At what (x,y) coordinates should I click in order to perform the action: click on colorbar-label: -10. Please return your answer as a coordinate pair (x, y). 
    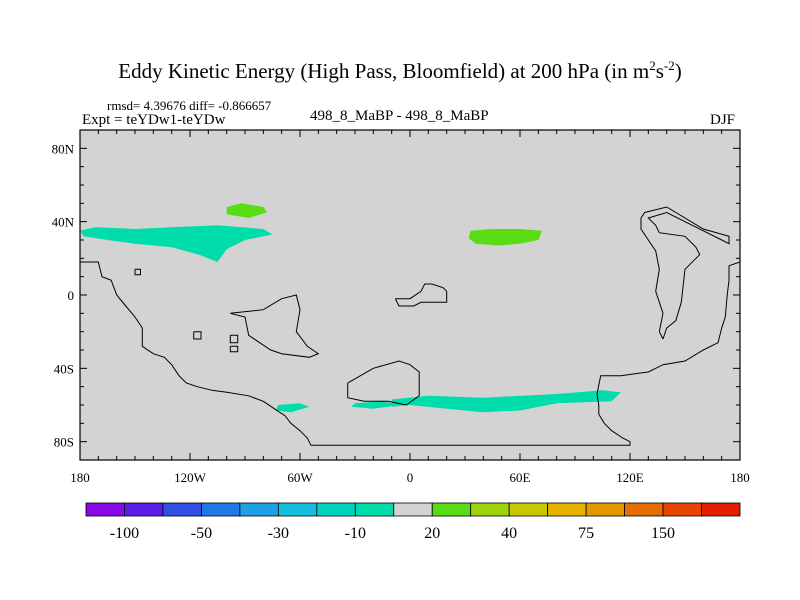
    Looking at the image, I should click on (355, 533).